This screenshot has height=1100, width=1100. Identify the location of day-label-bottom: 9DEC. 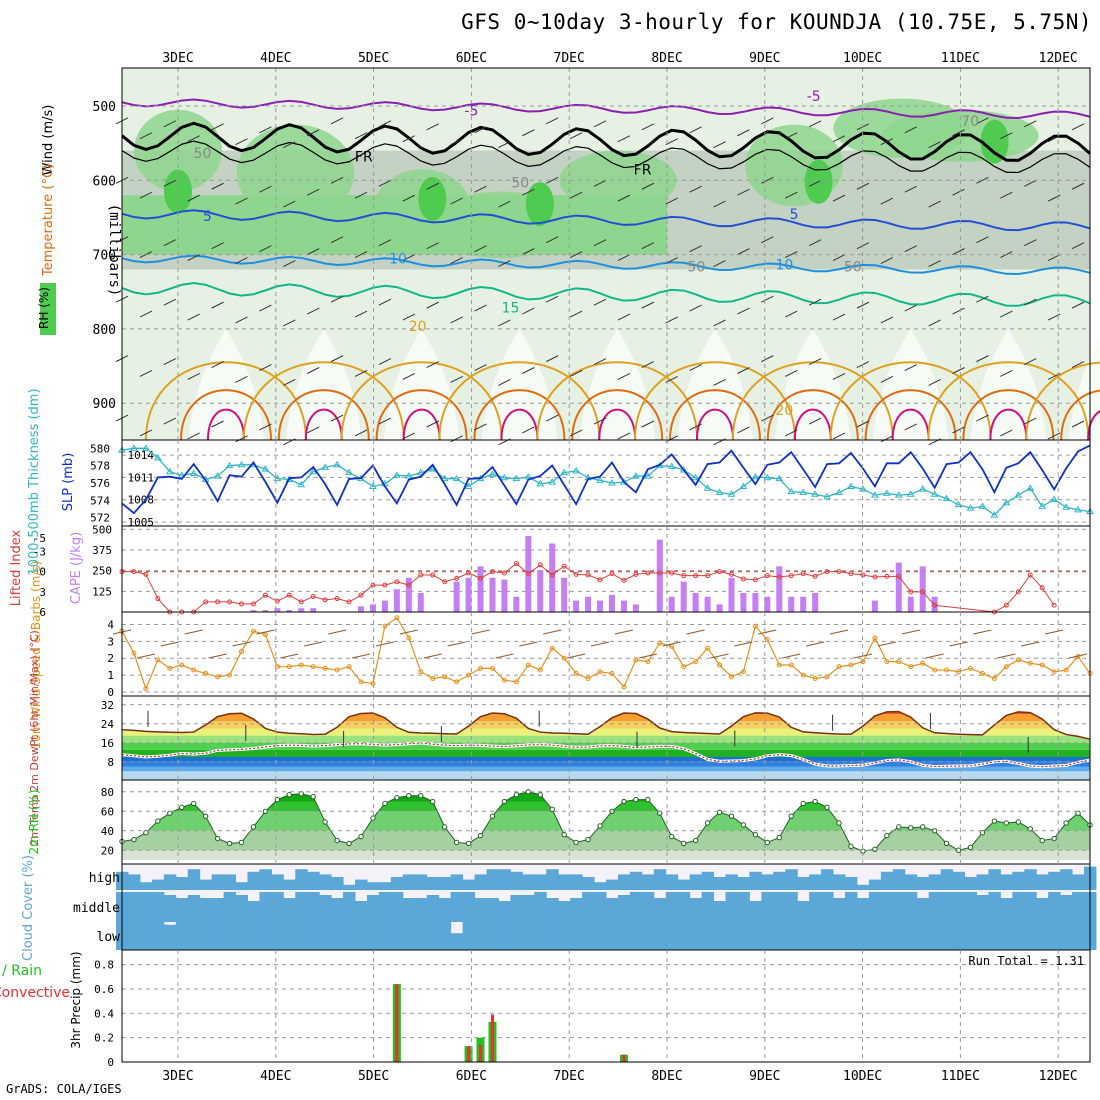
(764, 1076).